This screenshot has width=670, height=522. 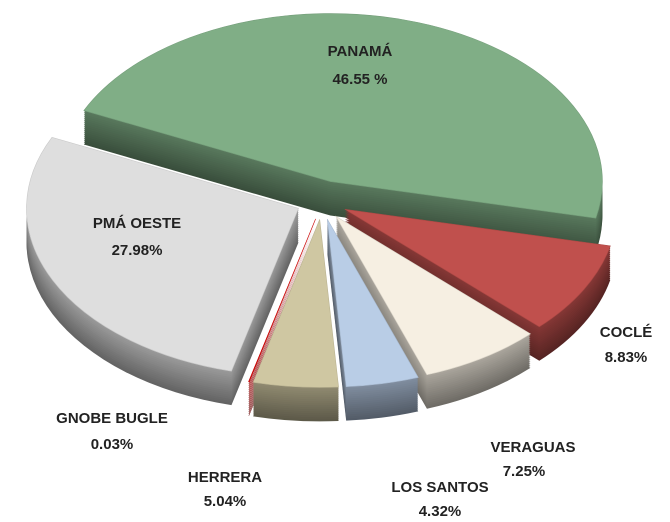 What do you see at coordinates (359, 79) in the screenshot?
I see `slice-value-label: 46.55 %` at bounding box center [359, 79].